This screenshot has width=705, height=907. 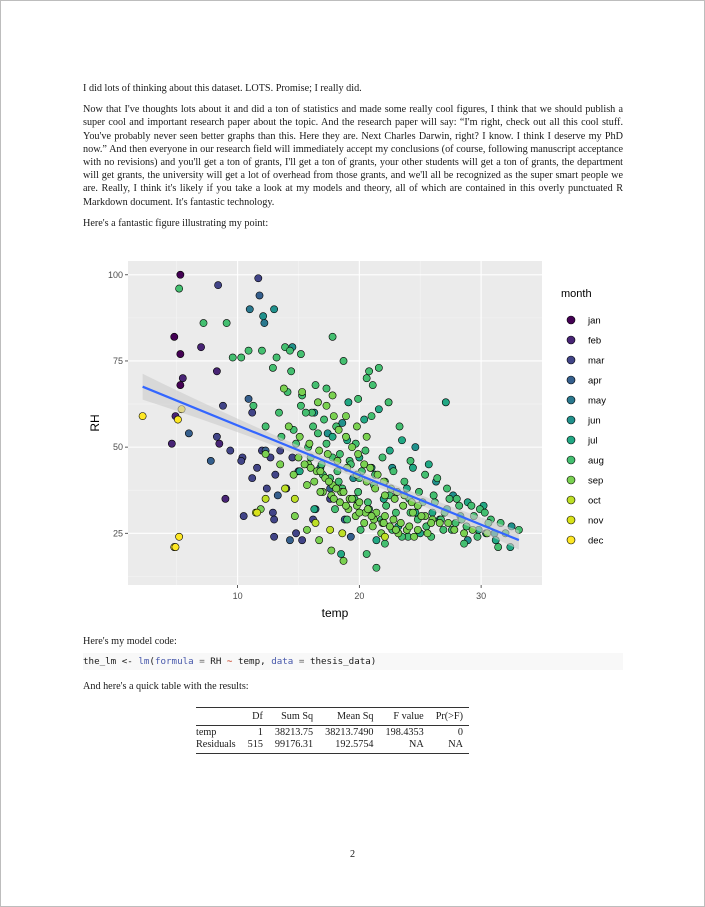 I want to click on data-point-nov, so click(x=257, y=512).